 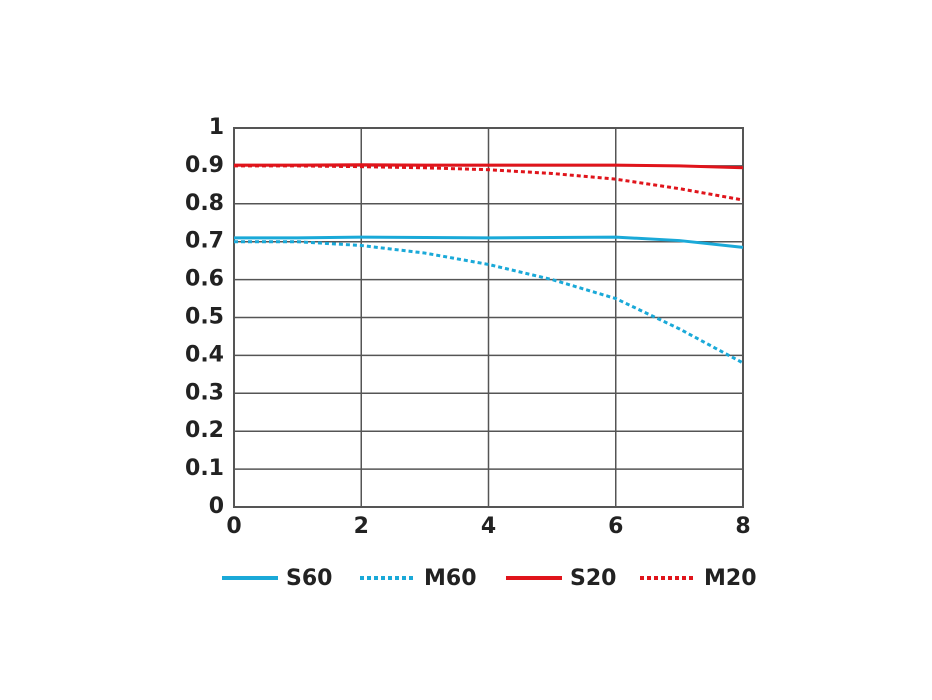 What do you see at coordinates (204, 165) in the screenshot?
I see `y-tick-label: 0.9` at bounding box center [204, 165].